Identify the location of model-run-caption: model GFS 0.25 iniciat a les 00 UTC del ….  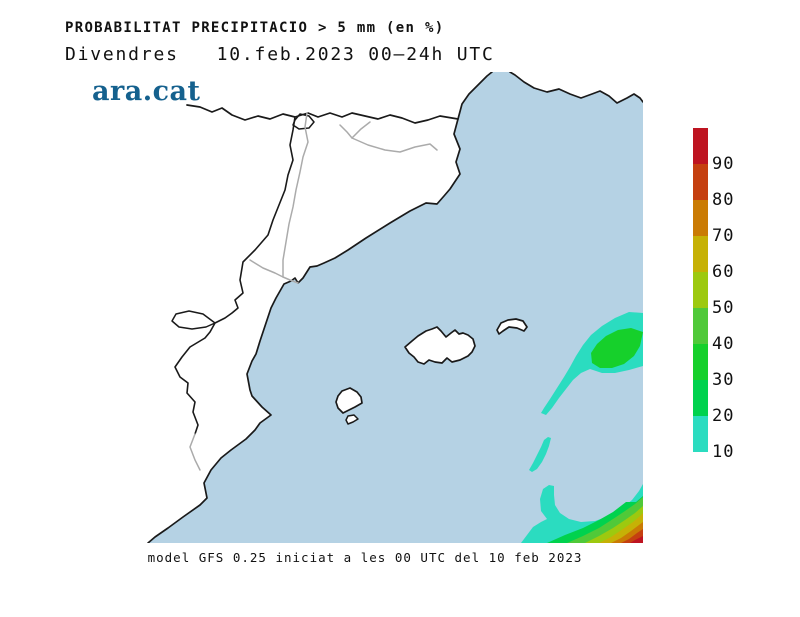
(365, 557).